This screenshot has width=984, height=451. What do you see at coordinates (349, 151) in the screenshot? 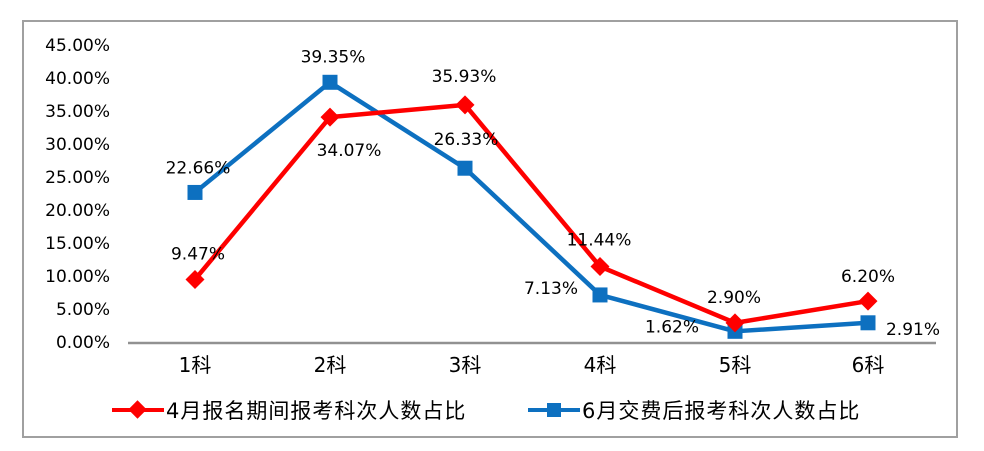
I see `data-point-label: 34.07%` at bounding box center [349, 151].